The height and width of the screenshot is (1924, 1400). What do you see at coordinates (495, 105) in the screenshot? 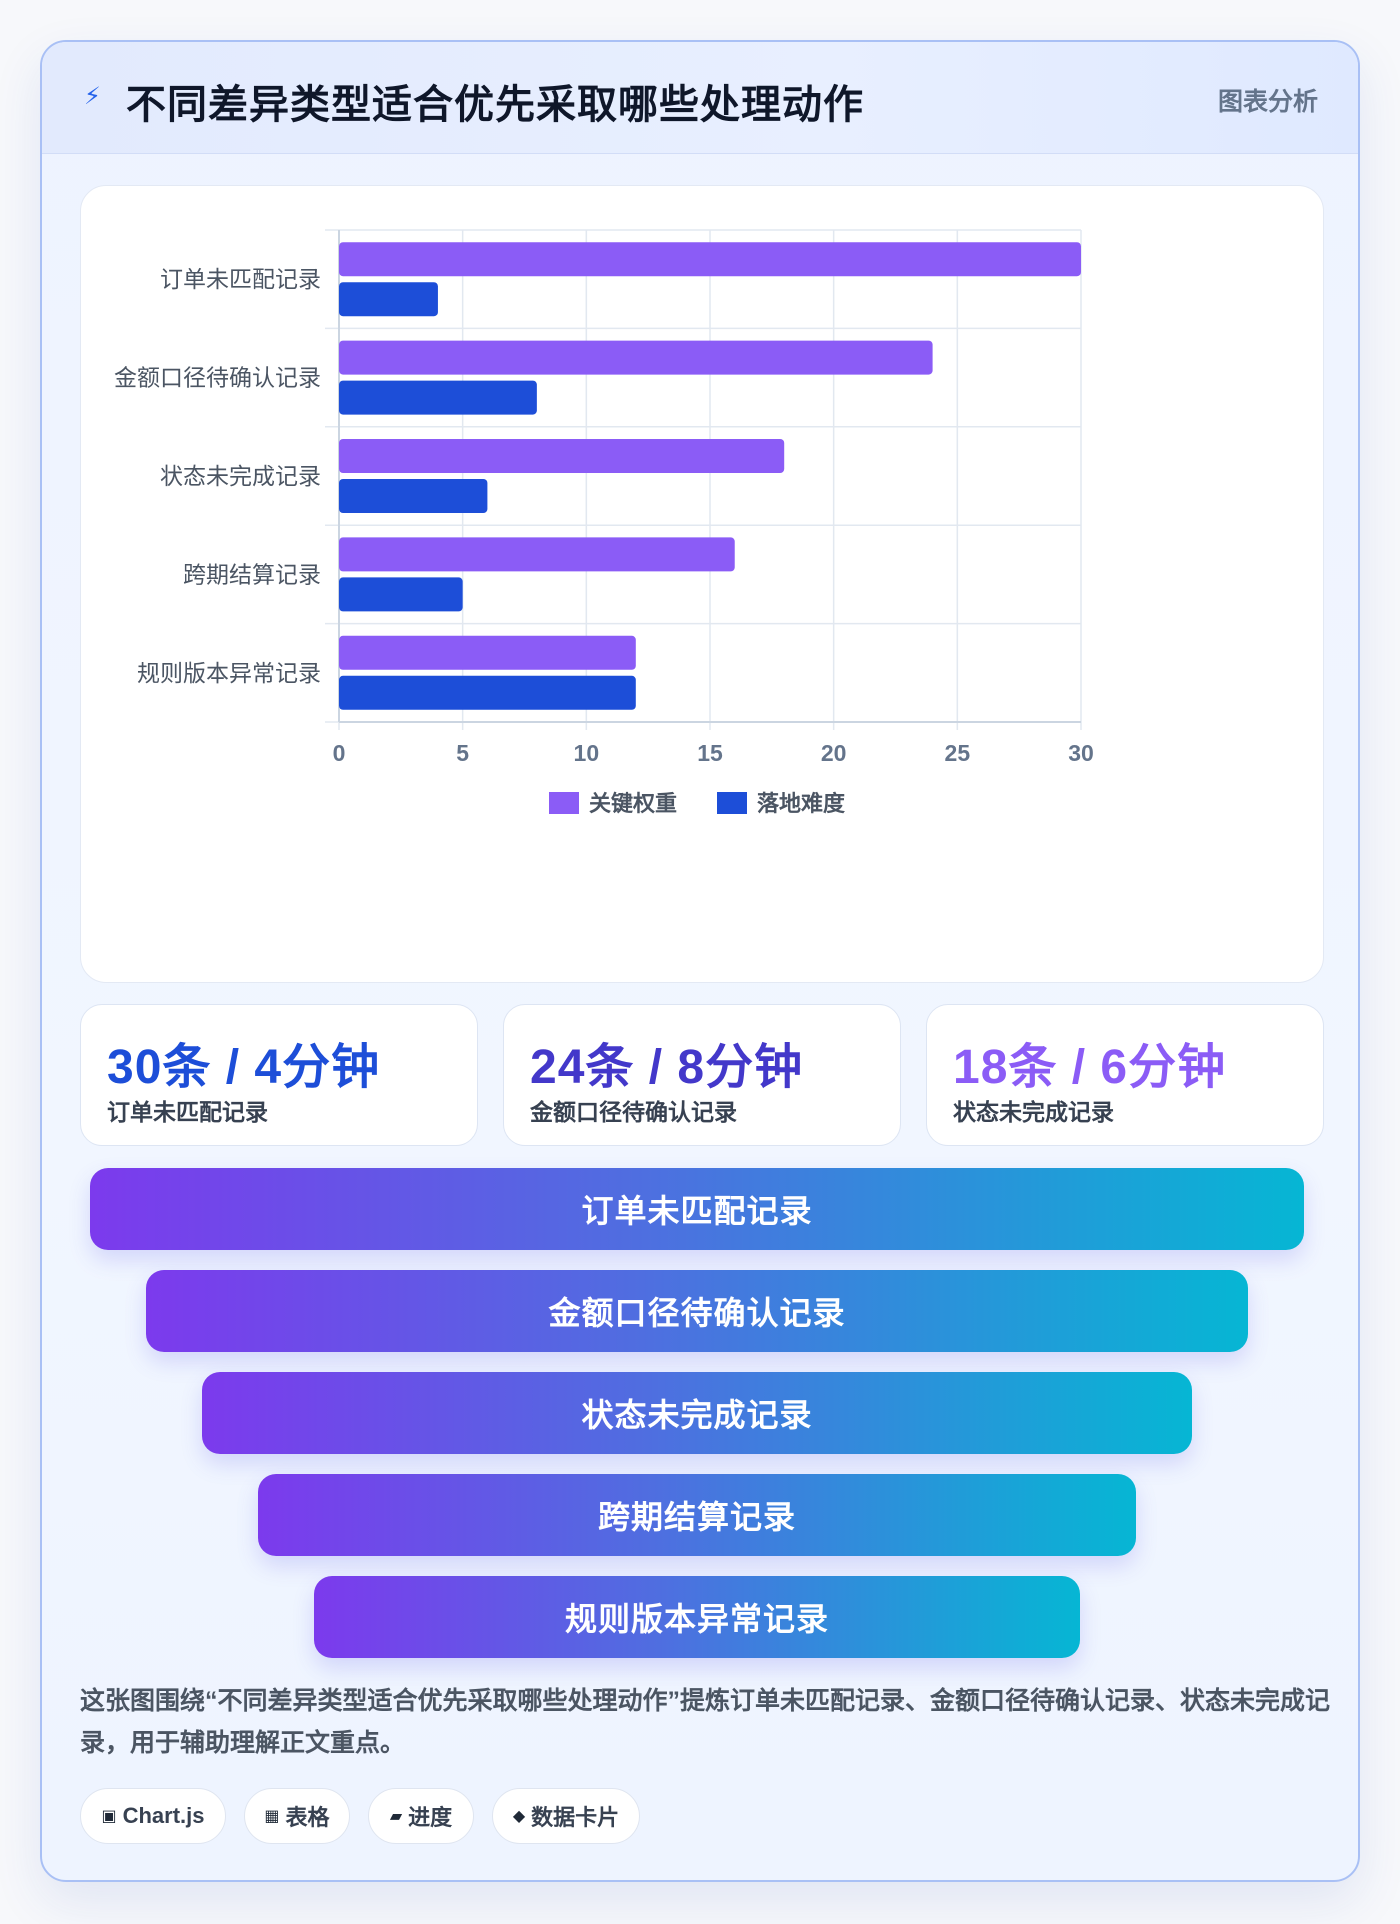
I see `page-title: 不同差异类型适合优先采取哪些处理动作` at bounding box center [495, 105].